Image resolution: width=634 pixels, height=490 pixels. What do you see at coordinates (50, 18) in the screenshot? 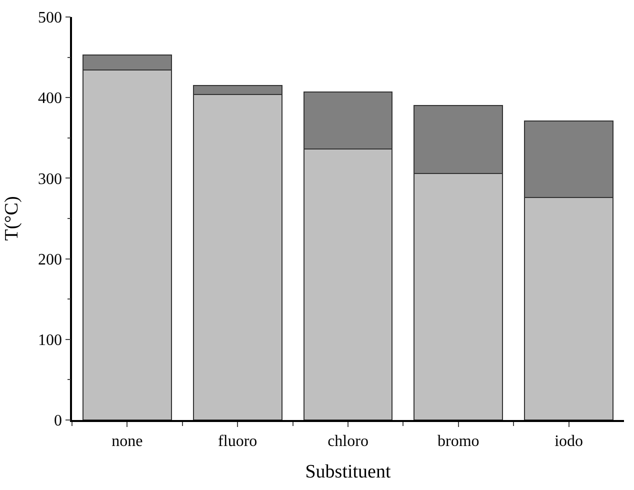
I see `y-tick-label: 500` at bounding box center [50, 18].